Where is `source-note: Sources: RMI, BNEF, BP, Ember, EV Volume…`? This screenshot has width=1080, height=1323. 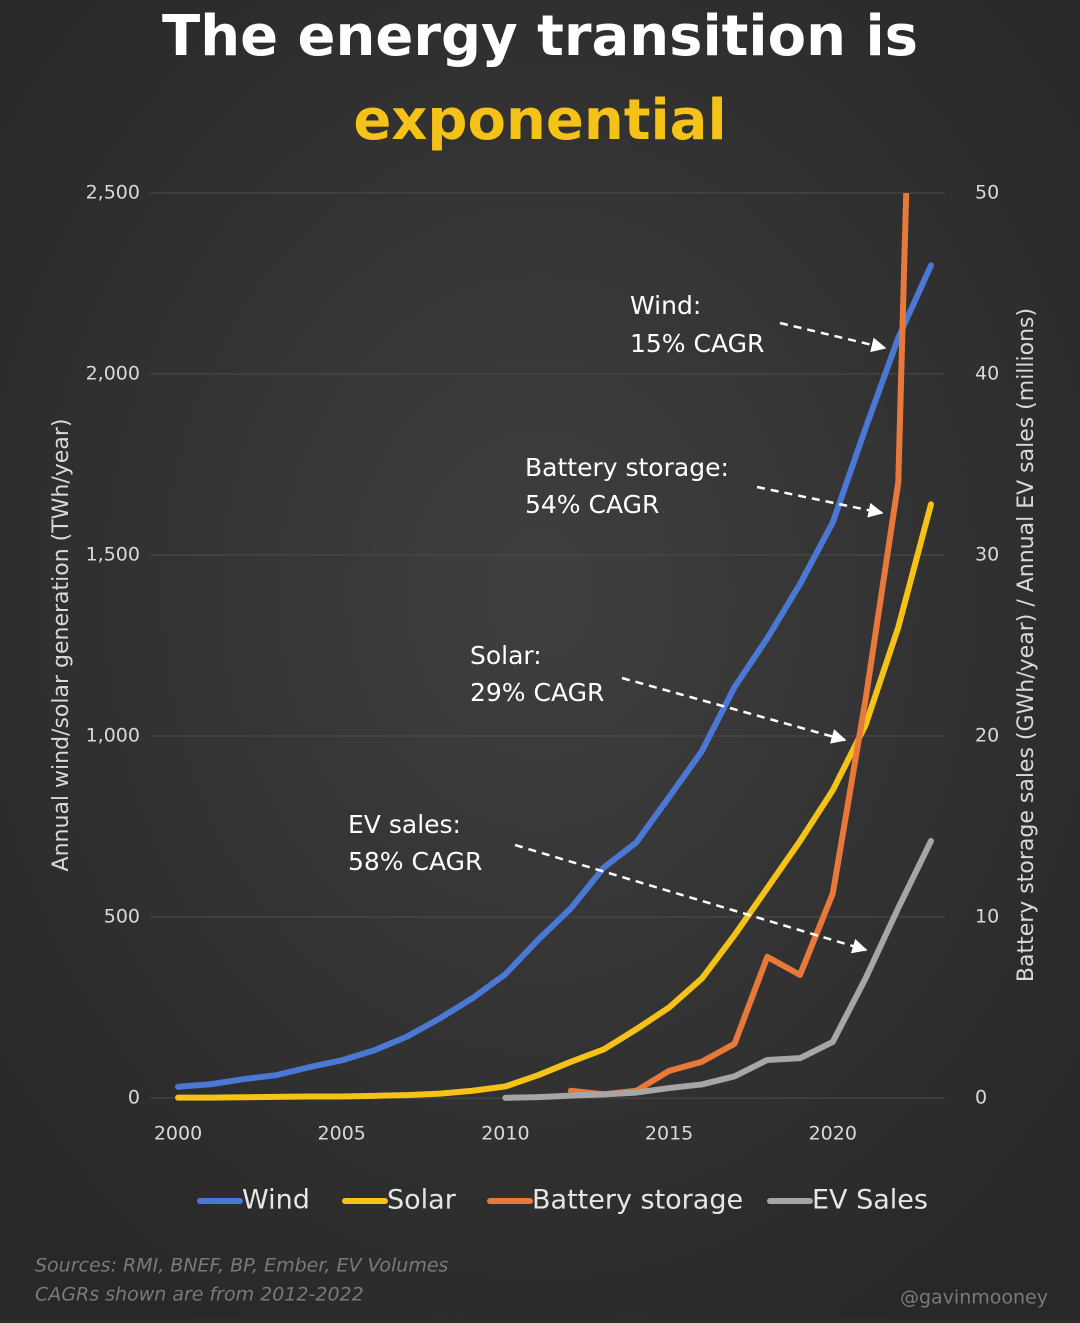
source-note: Sources: RMI, BNEF, BP, Ember, EV Volume… is located at coordinates (242, 1266).